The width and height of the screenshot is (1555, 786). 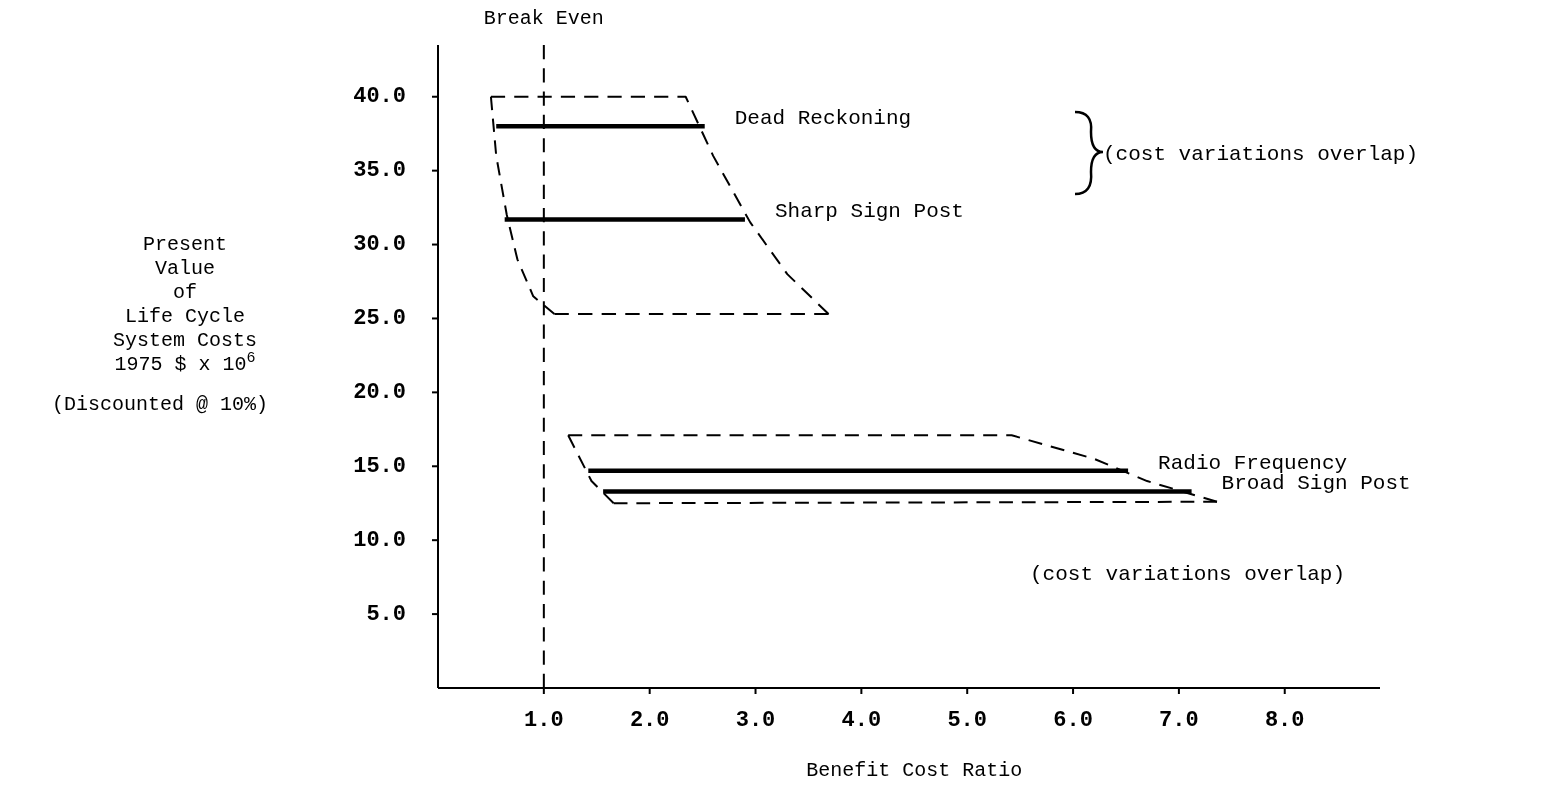 What do you see at coordinates (544, 720) in the screenshot?
I see `x-tick-label: 1.0` at bounding box center [544, 720].